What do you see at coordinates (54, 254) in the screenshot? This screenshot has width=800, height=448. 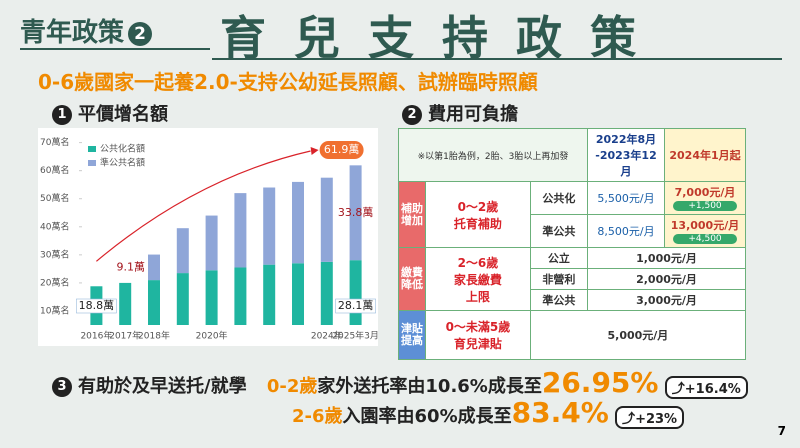 I see `y-tick-label: 30萬名` at bounding box center [54, 254].